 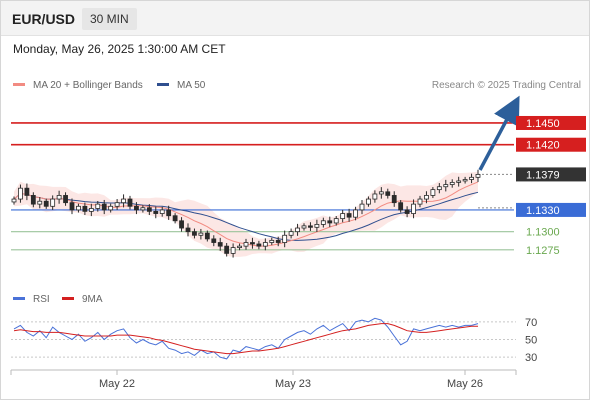 What do you see at coordinates (543, 146) in the screenshot?
I see `level-label-resistance: 1.1420` at bounding box center [543, 146].